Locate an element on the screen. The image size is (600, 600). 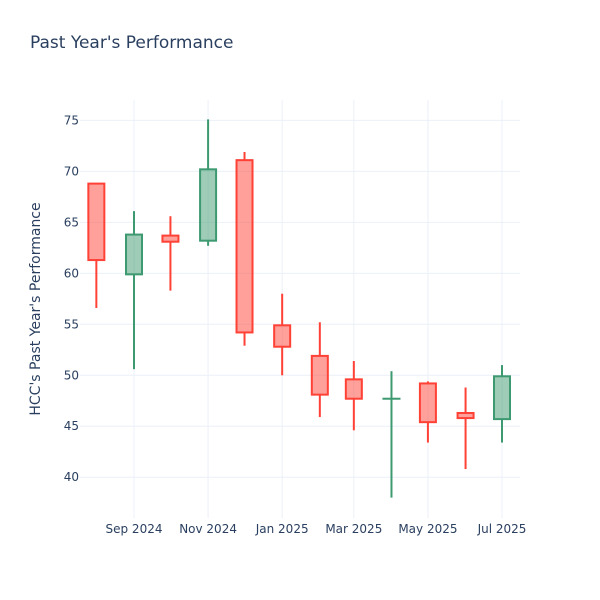
x-tick-label: Nov 2024 is located at coordinates (208, 529).